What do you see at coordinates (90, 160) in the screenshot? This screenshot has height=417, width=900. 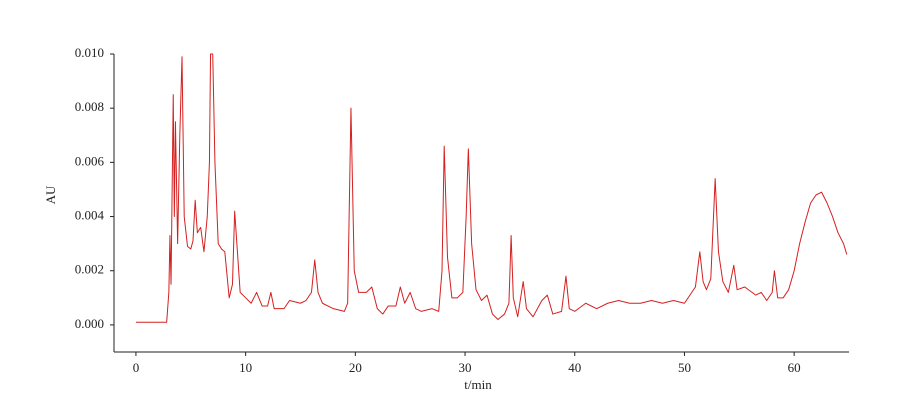 I see `y-tick-label: 0.006` at bounding box center [90, 160].